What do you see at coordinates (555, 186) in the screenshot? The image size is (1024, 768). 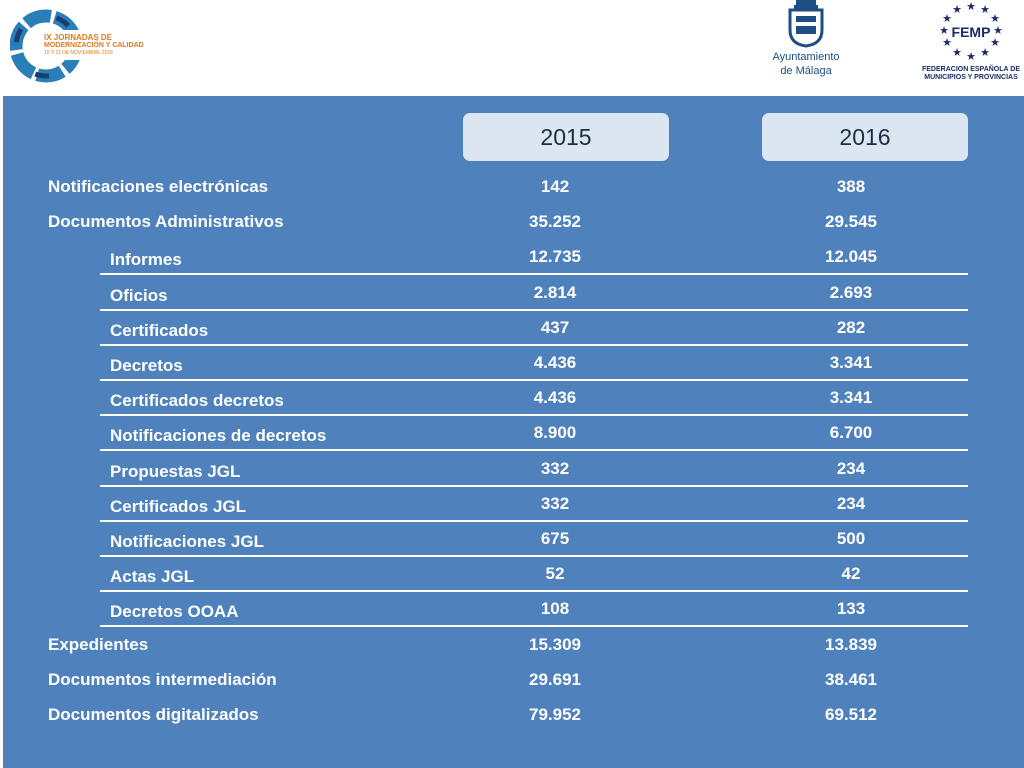 I see `value-2015: 142` at bounding box center [555, 186].